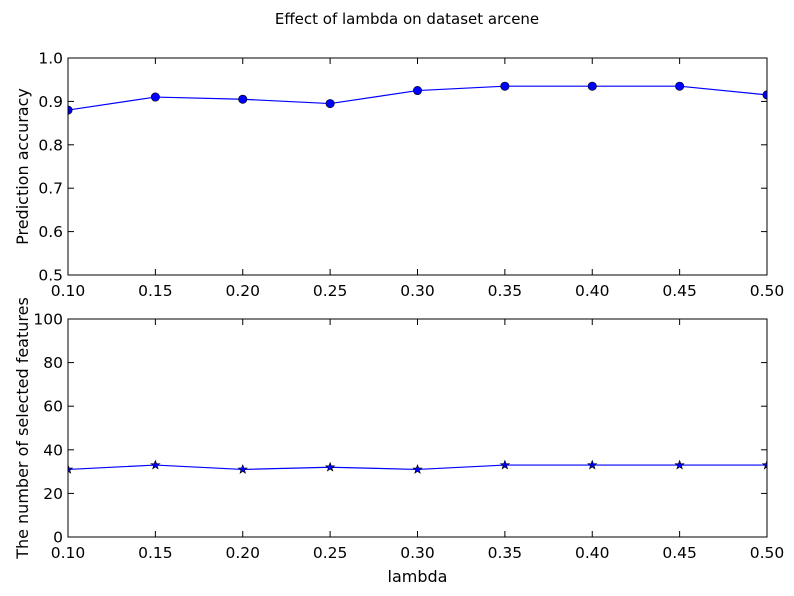 This screenshot has width=794, height=596. I want to click on y-axis-label: The number of selected features, so click(22, 428).